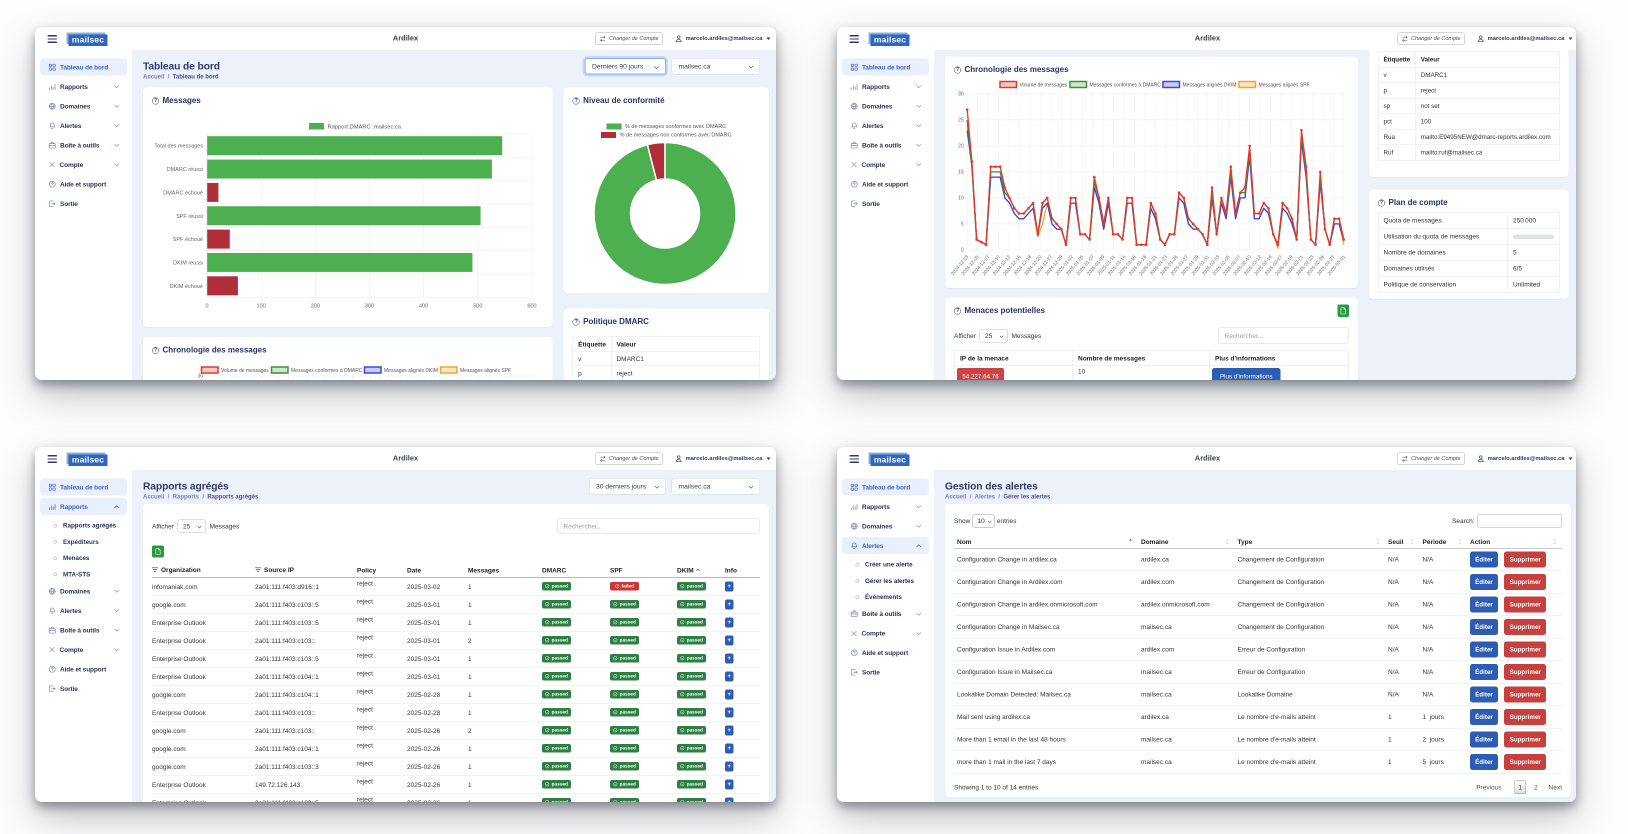  What do you see at coordinates (961, 173) in the screenshot?
I see `svg-text: 15` at bounding box center [961, 173].